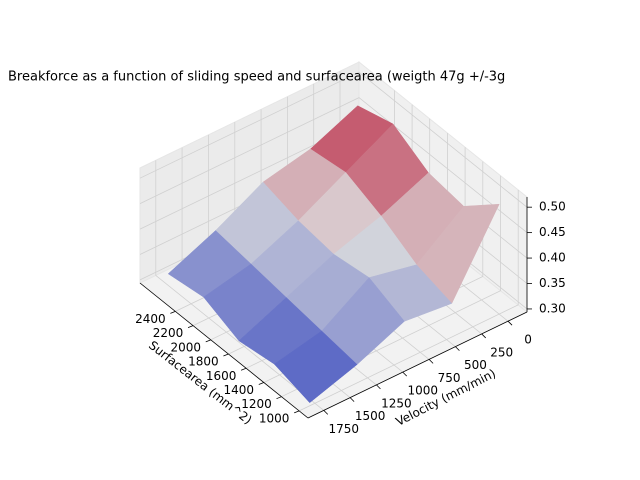 The image size is (640, 480). What do you see at coordinates (422, 391) in the screenshot?
I see `y-tick-label: 1000` at bounding box center [422, 391].